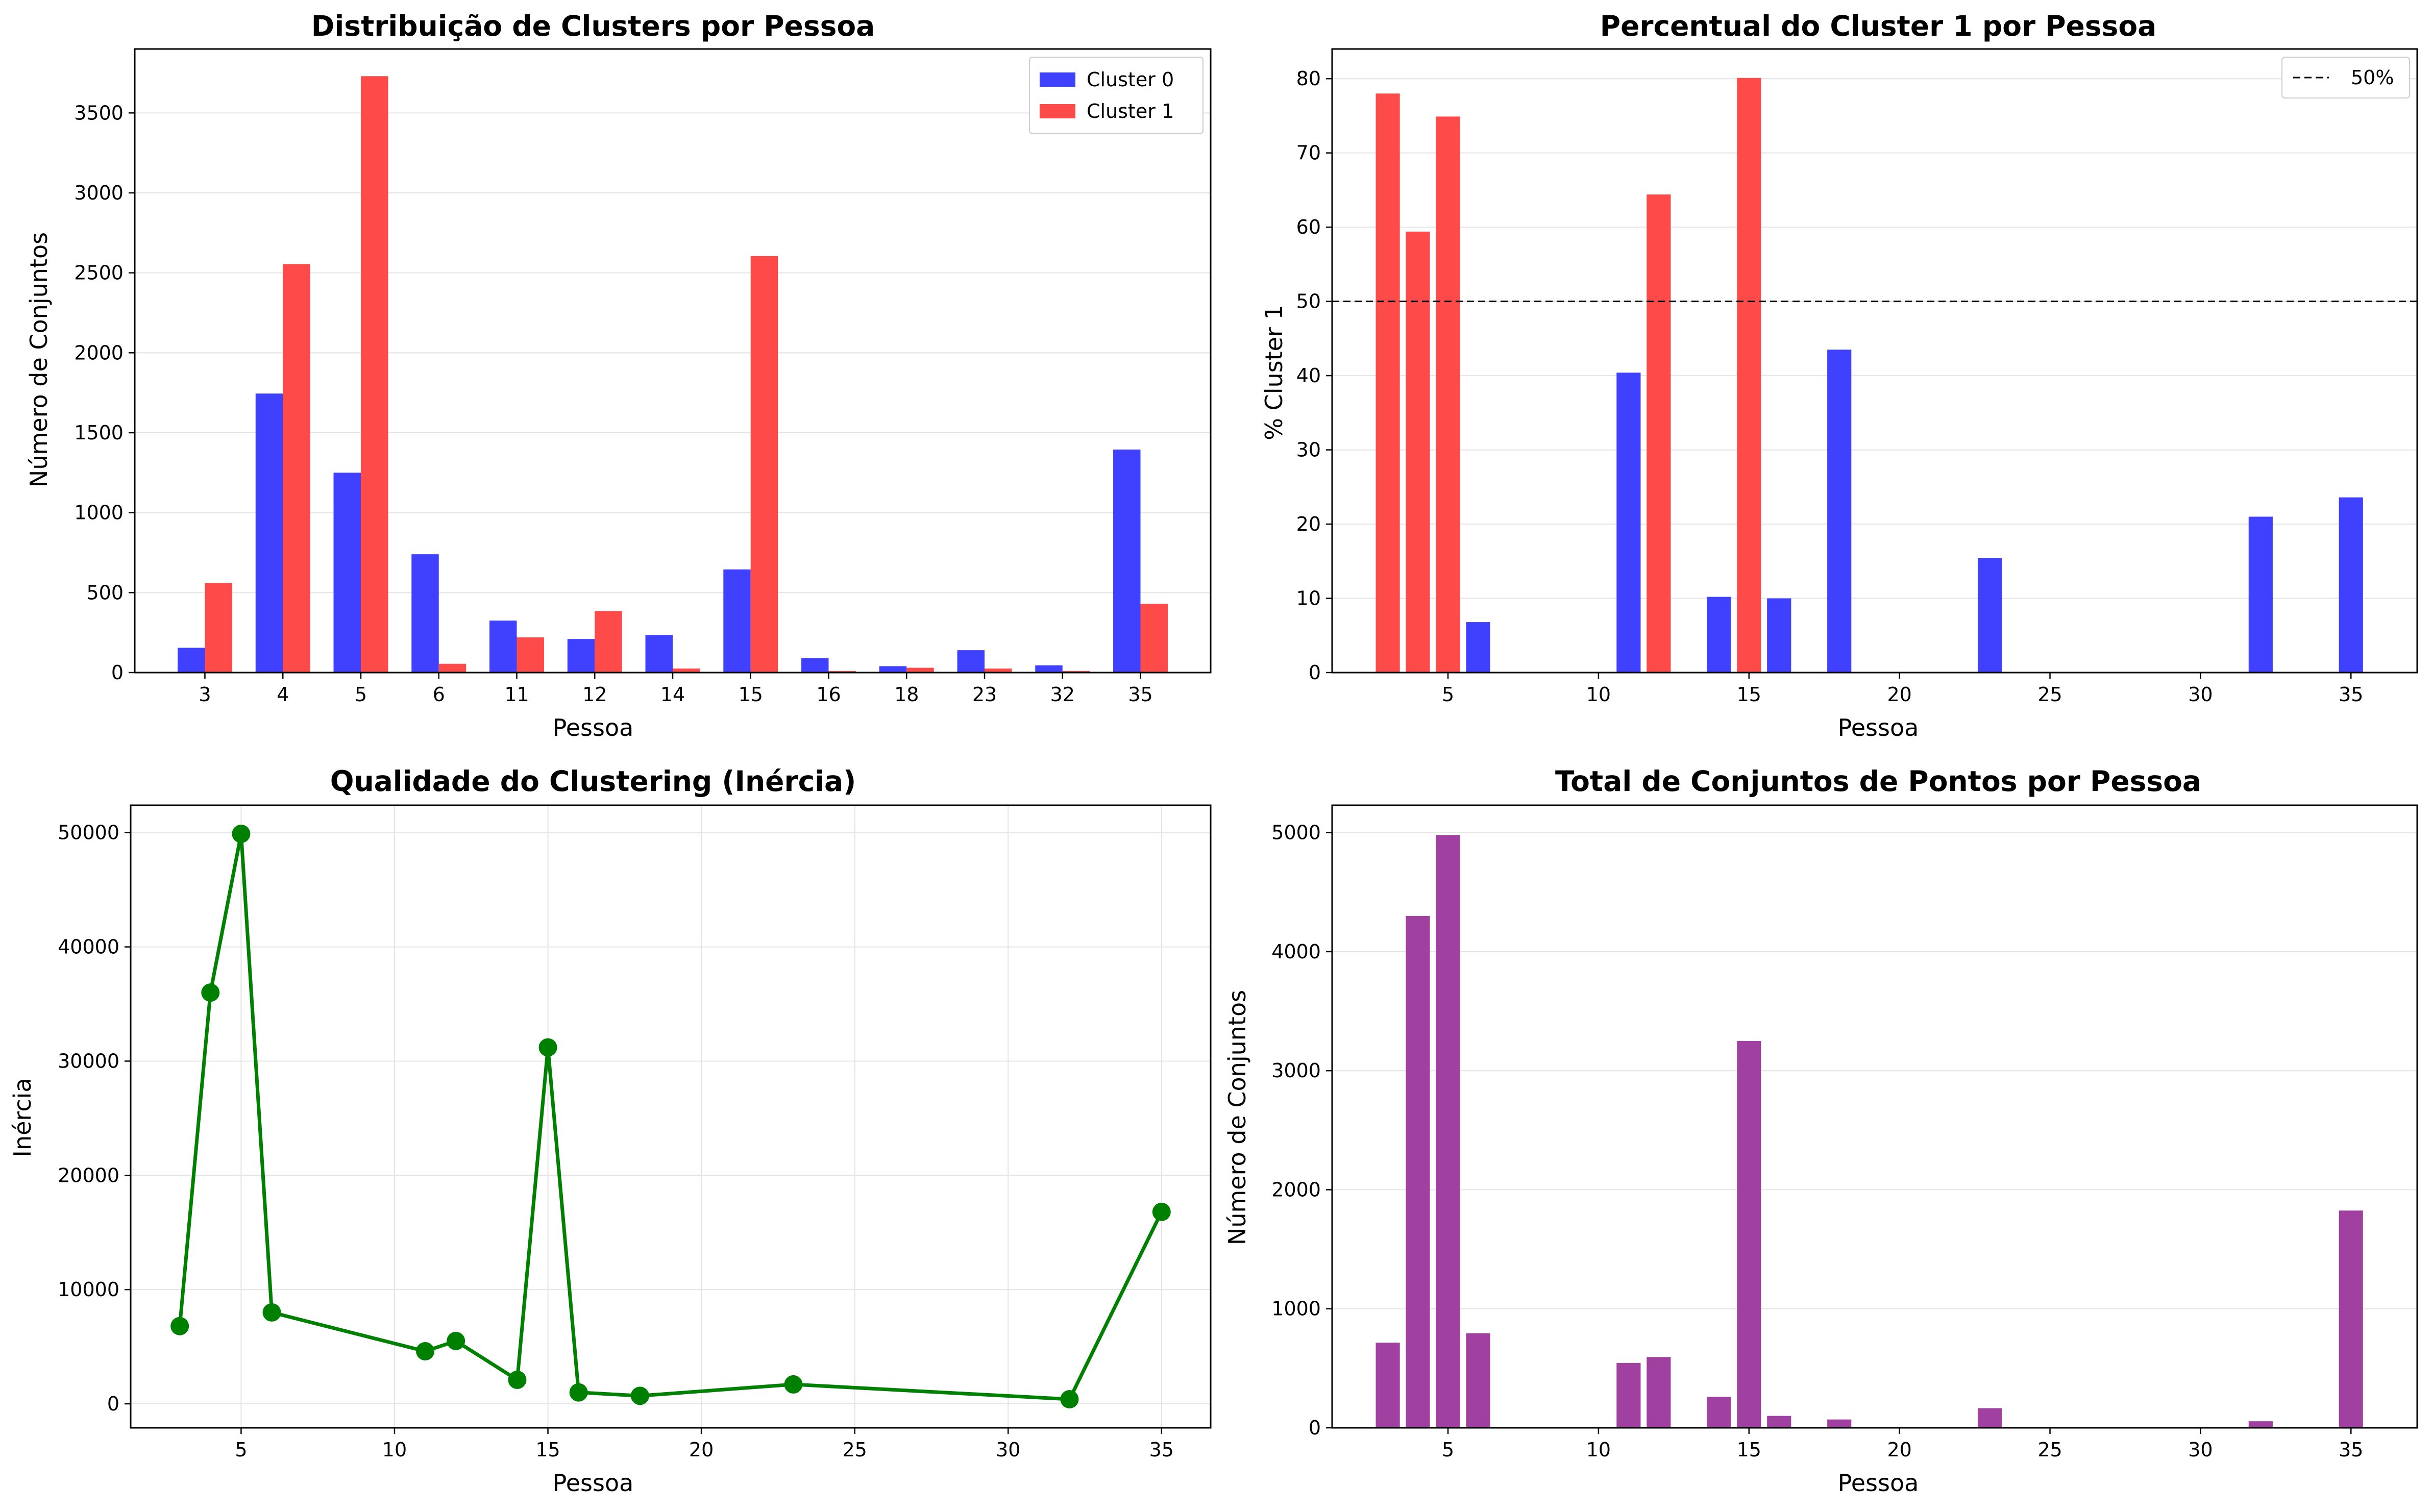 Image resolution: width=2432 pixels, height=1512 pixels. I want to click on x-tick-label: 4, so click(283, 694).